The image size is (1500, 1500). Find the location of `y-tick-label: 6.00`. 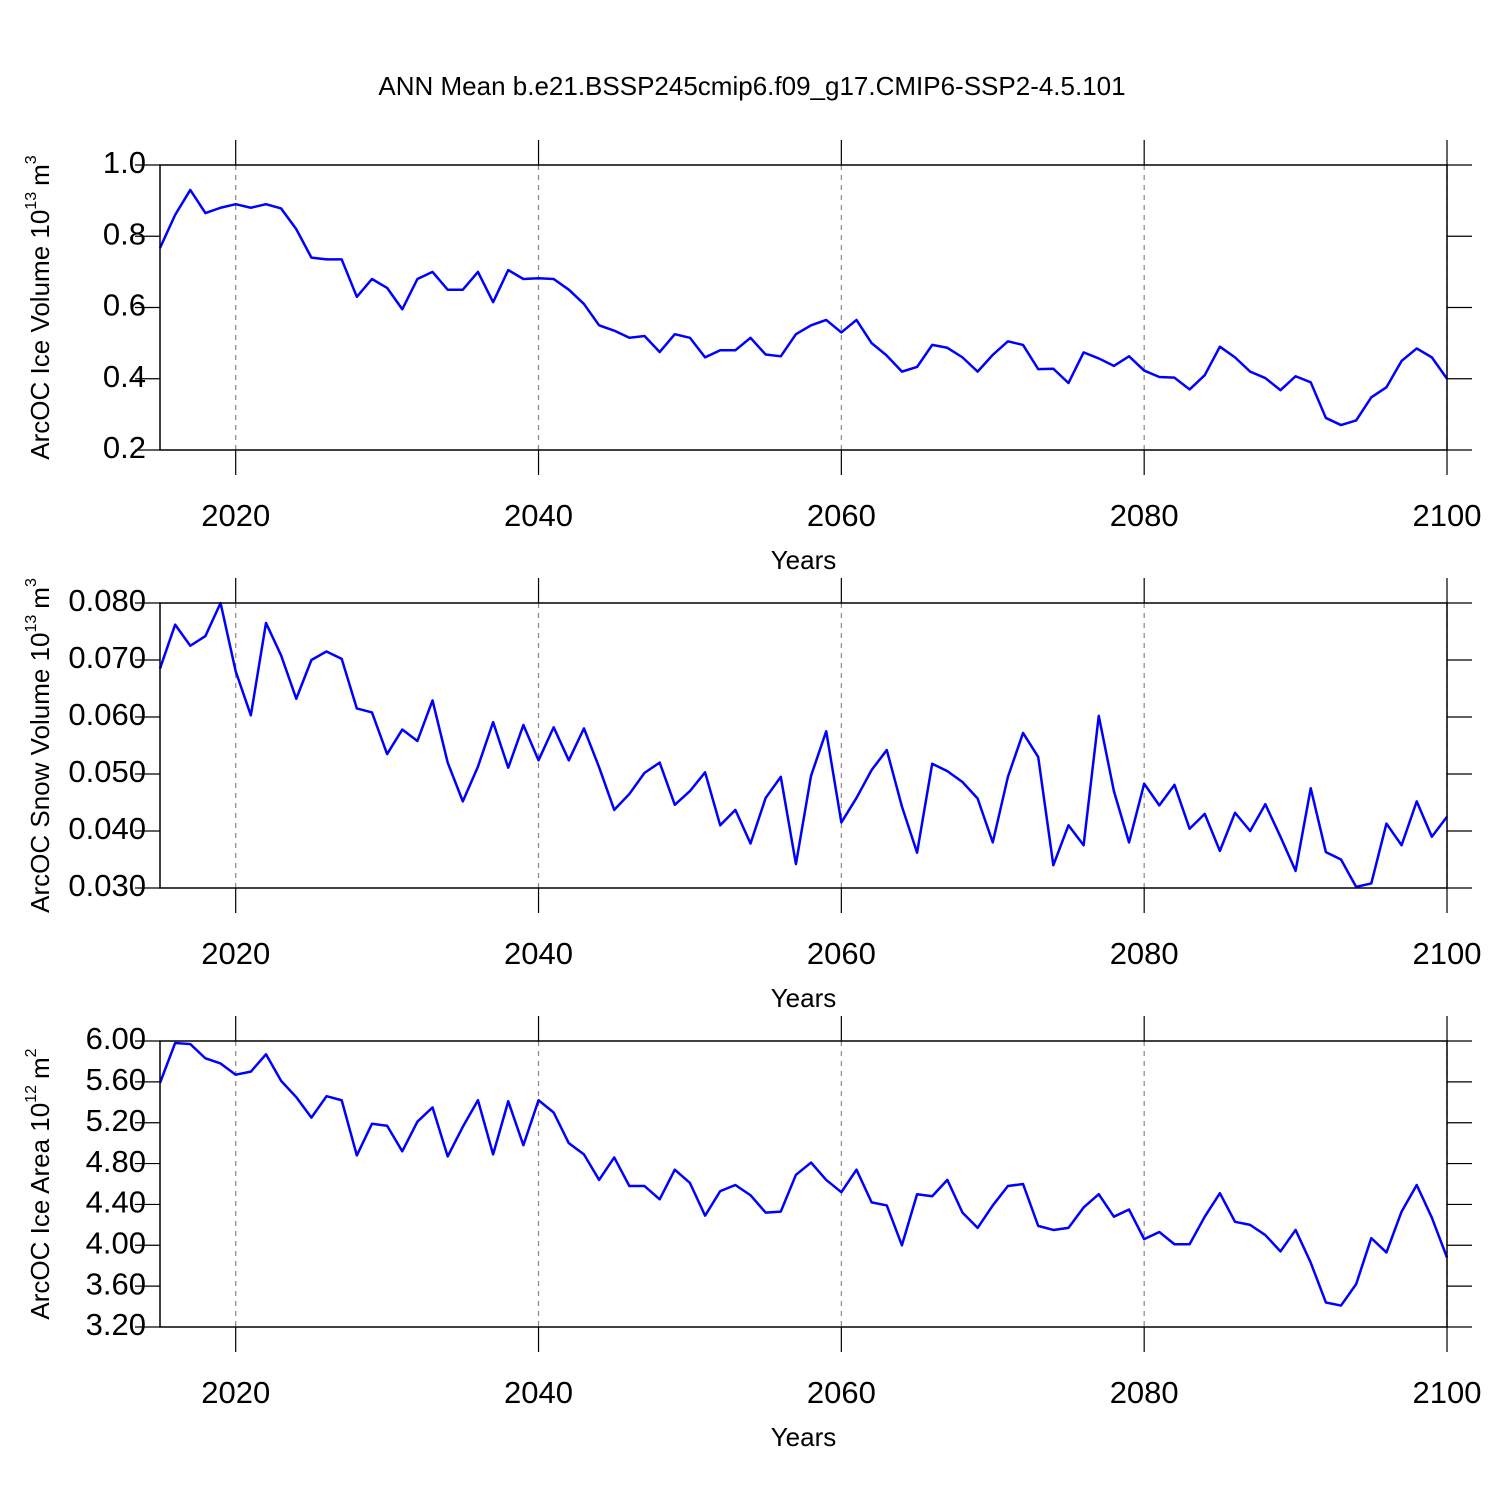

y-tick-label: 6.00 is located at coordinates (116, 1038).